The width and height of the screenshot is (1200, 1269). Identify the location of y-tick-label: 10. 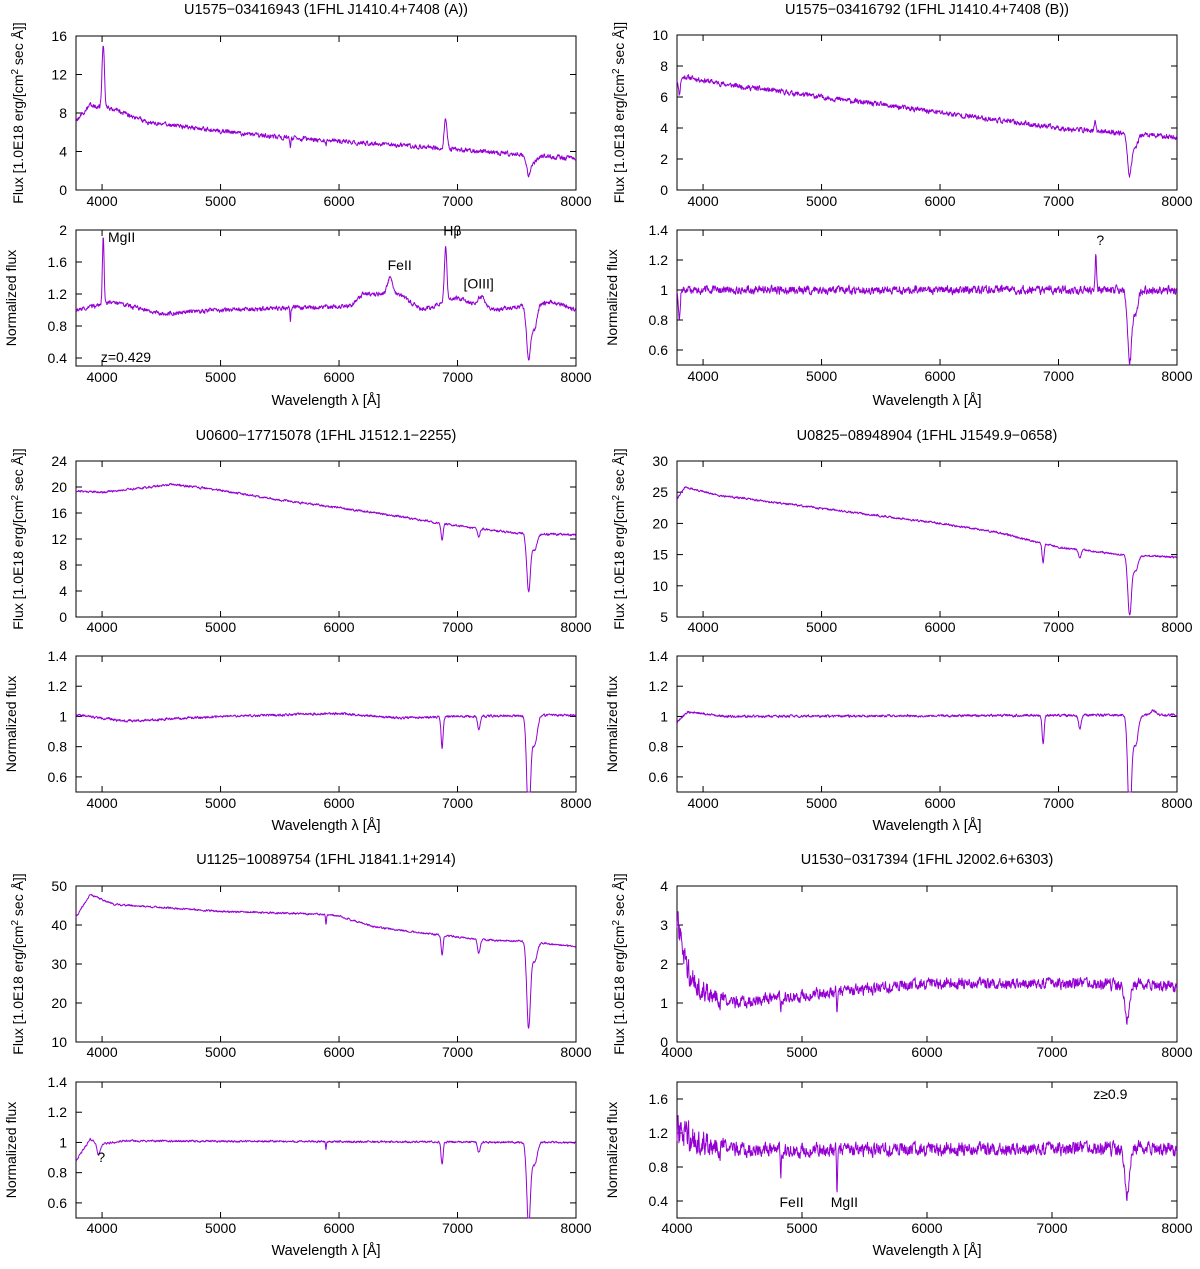
(59, 1042).